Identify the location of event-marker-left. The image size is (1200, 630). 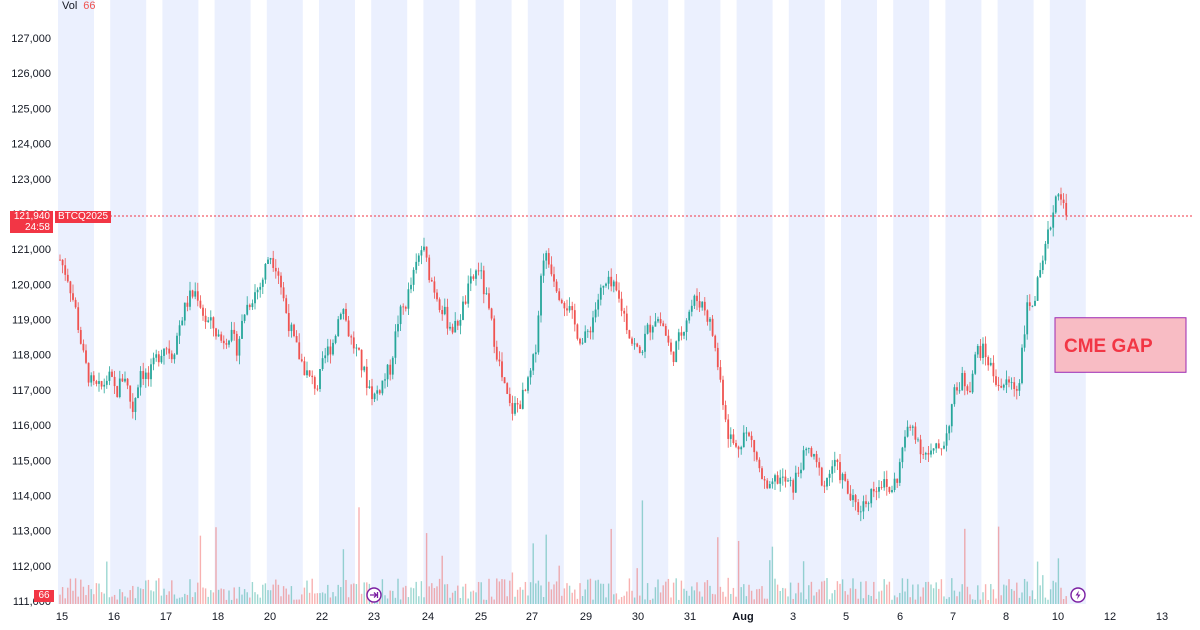
(374, 595).